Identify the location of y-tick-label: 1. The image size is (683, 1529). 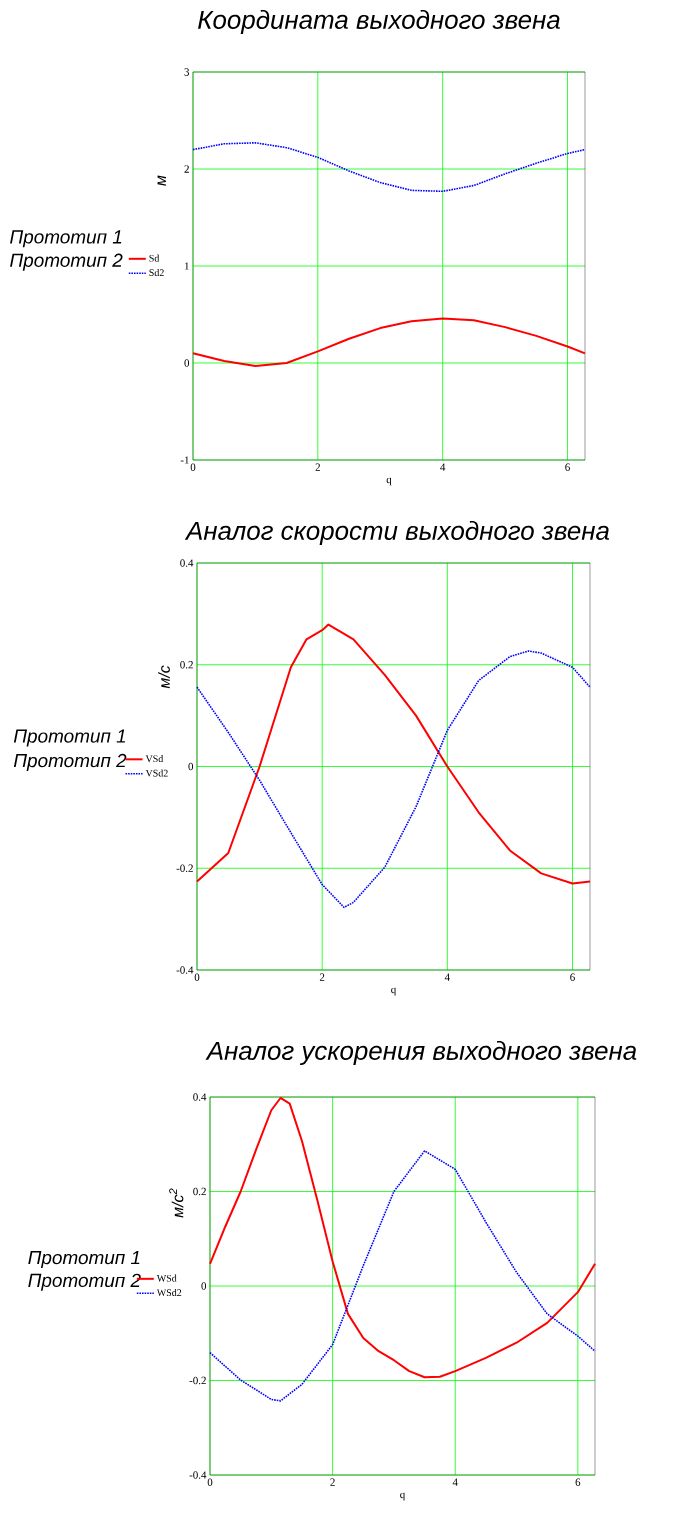
(186, 266).